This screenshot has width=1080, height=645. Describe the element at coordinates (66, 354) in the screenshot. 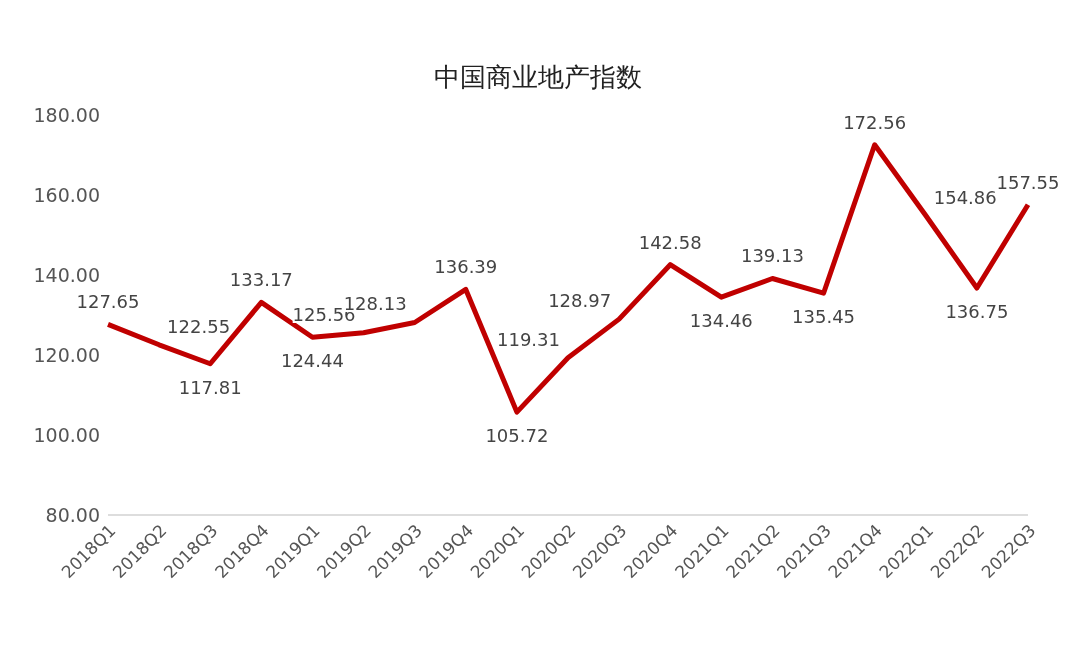

I see `y-tick-label: 120.00` at that location.